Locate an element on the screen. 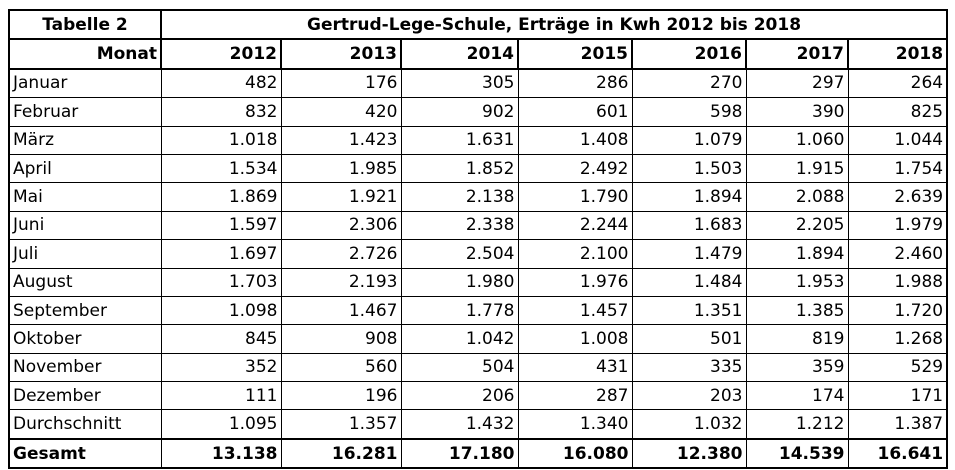 This screenshot has width=955, height=470. value-cell: 1.044 is located at coordinates (897, 140).